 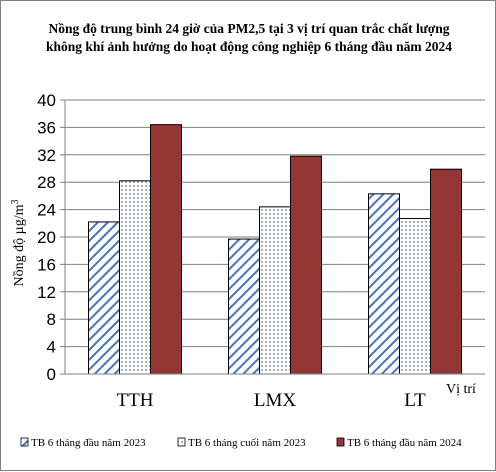 I want to click on category-labels: TTH LMX LT, so click(x=272, y=400).